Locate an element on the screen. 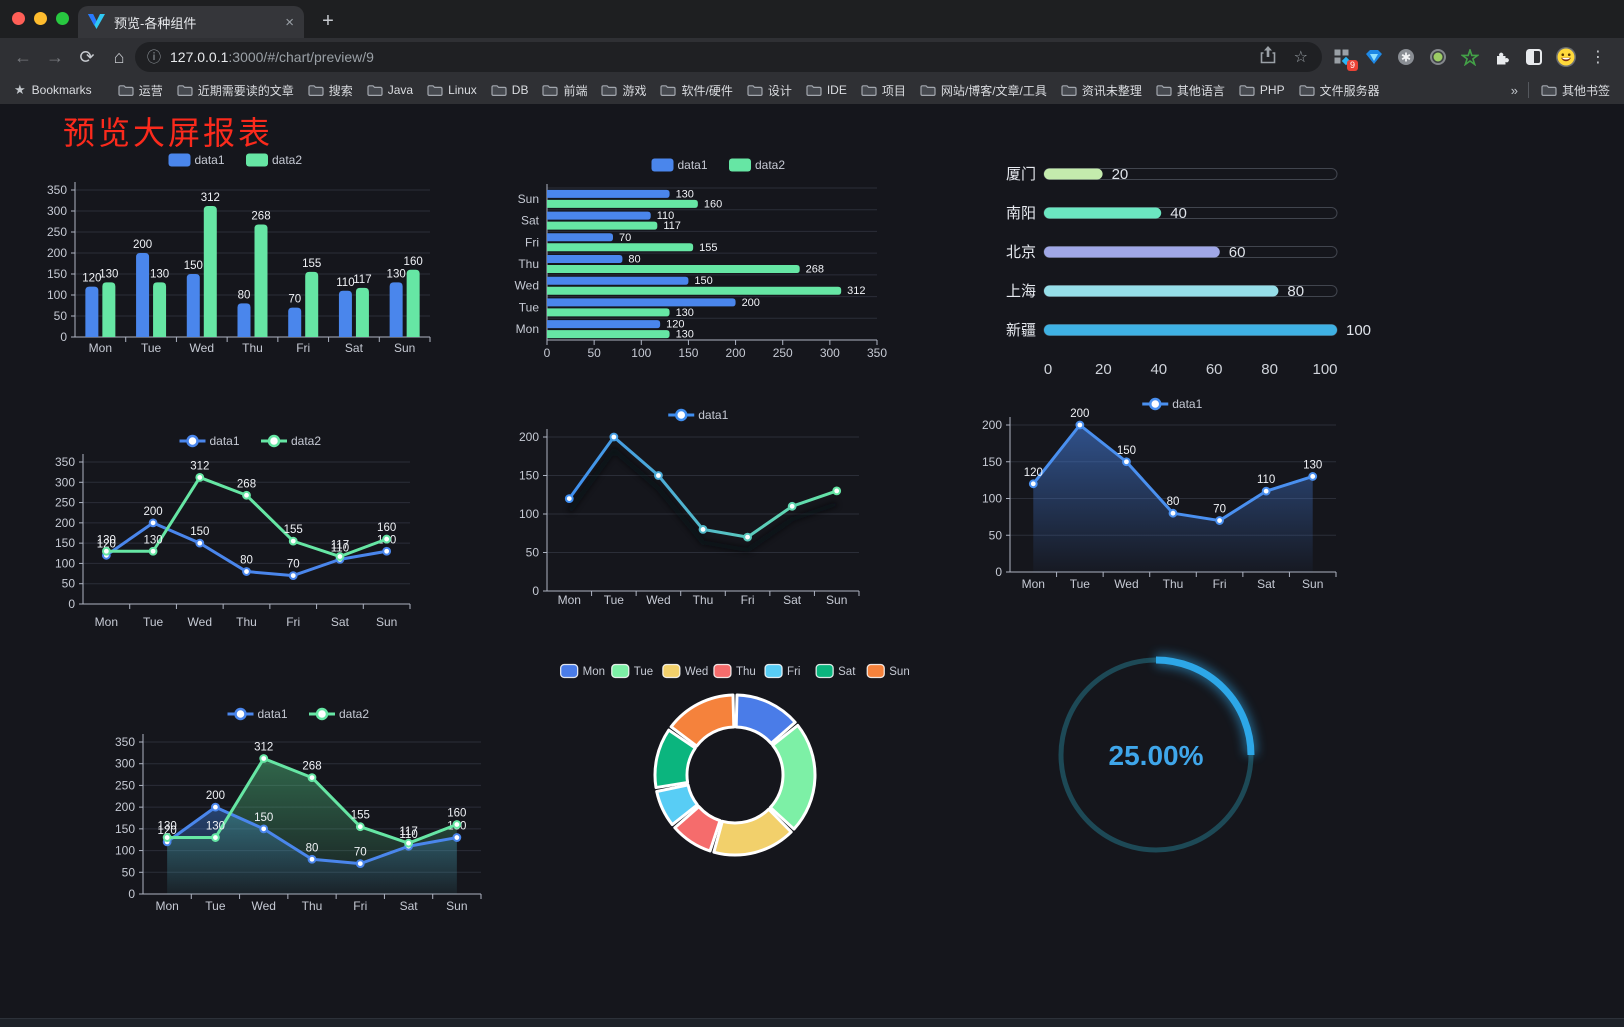 The height and width of the screenshot is (1027, 1624). svg-text: 80 is located at coordinates (246, 561).